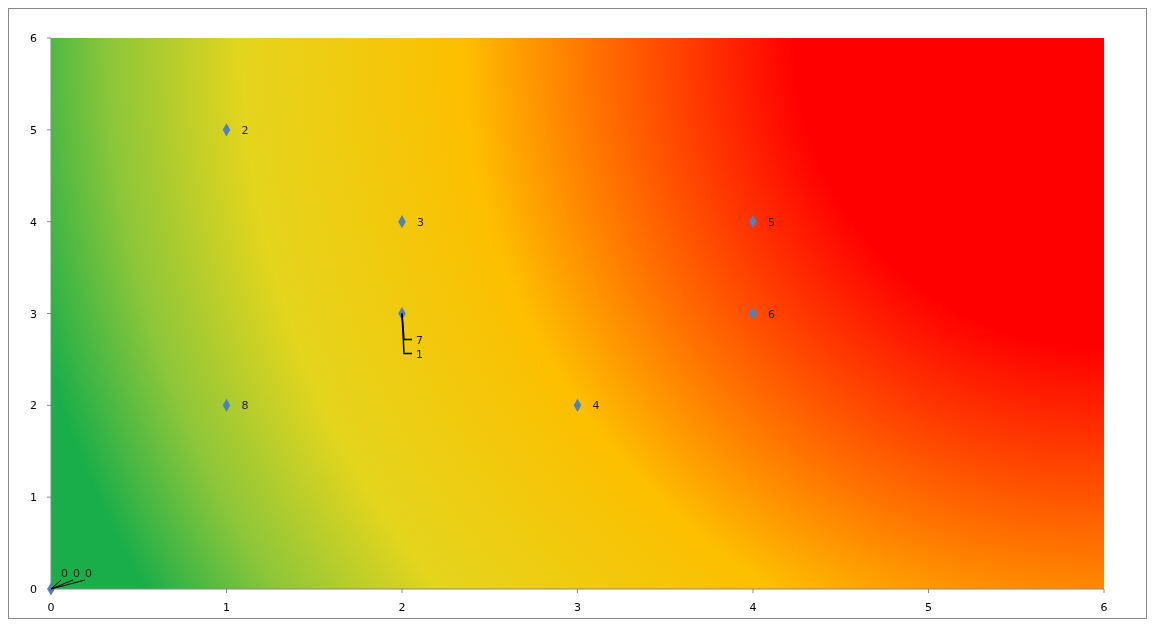  Describe the element at coordinates (771, 222) in the screenshot. I see `annotation: 5` at that location.